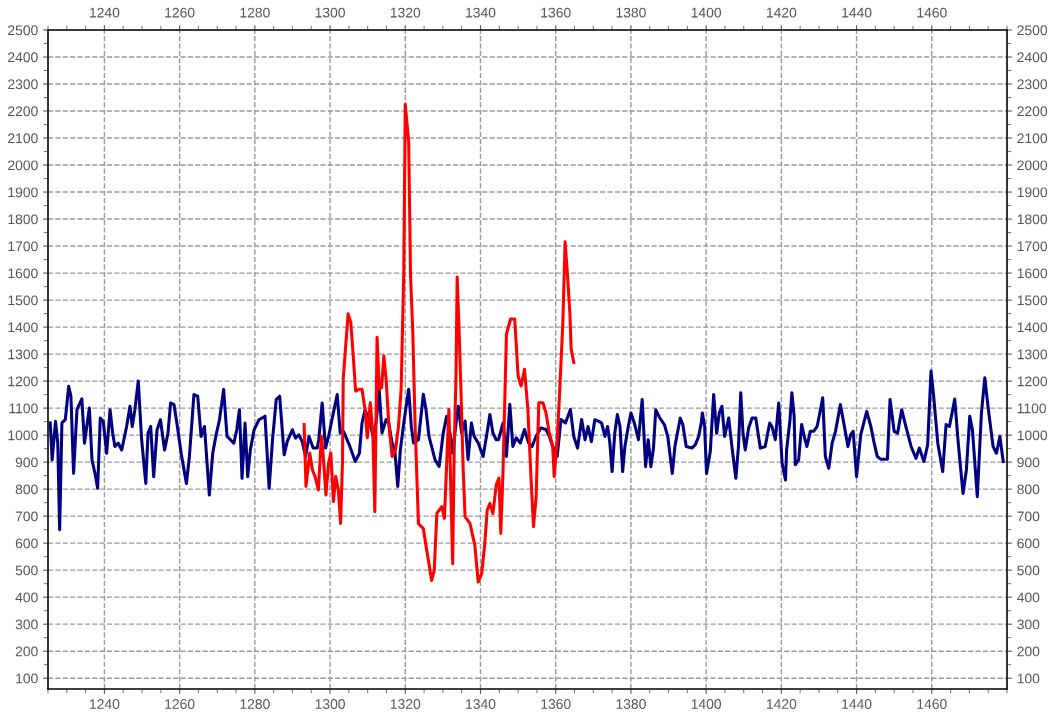 This screenshot has width=1054, height=720. What do you see at coordinates (23, 165) in the screenshot?
I see `y-tick-label: 2000` at bounding box center [23, 165].